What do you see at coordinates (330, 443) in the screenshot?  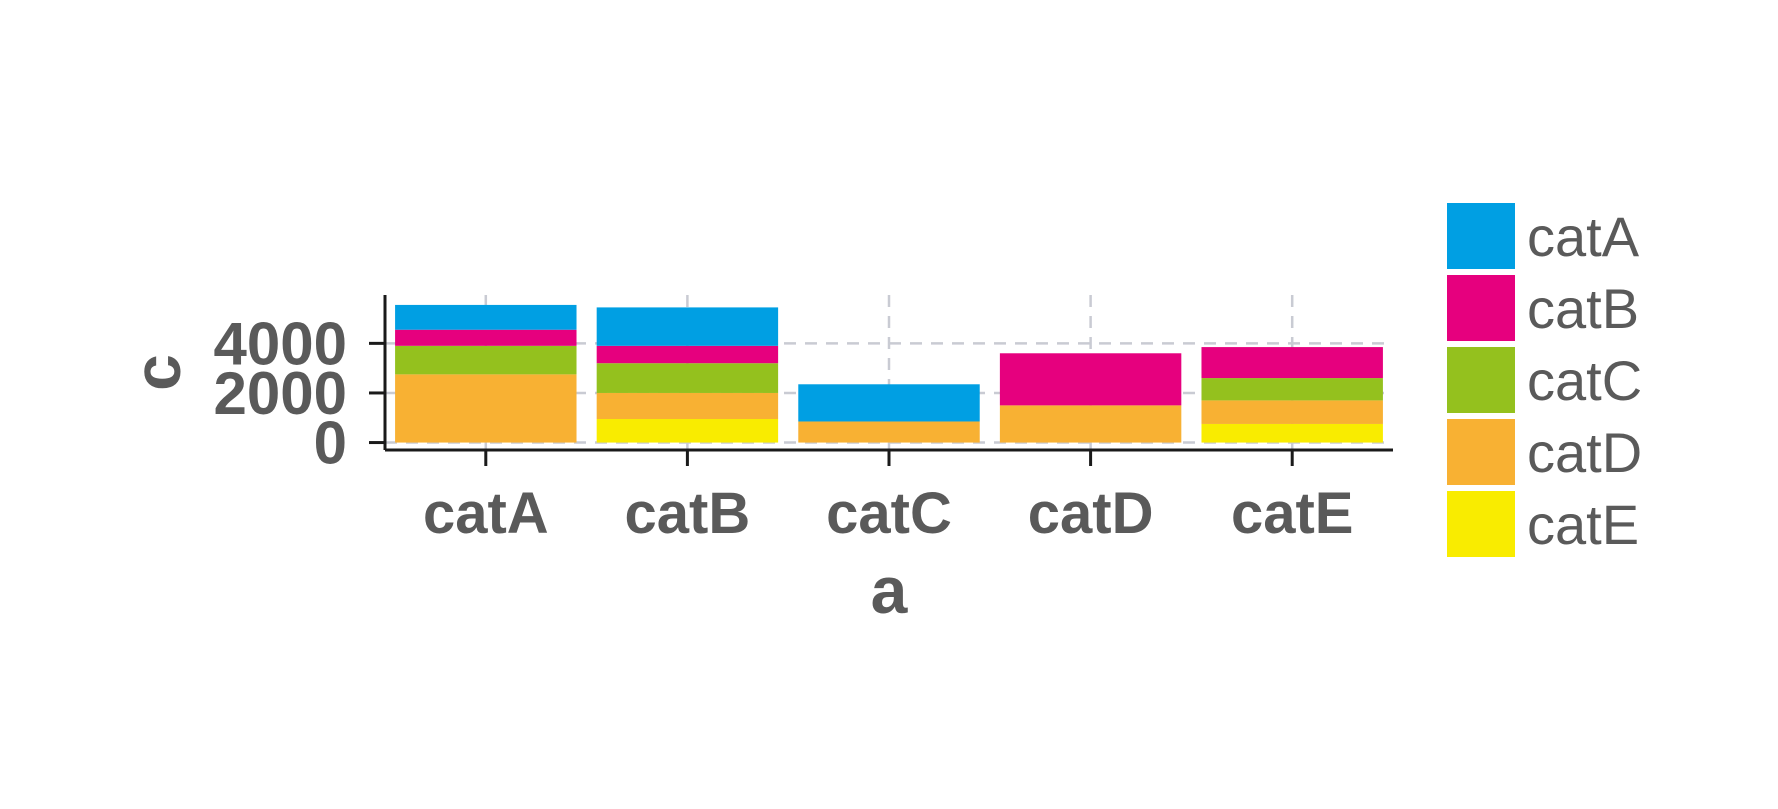 I see `y-tick-label: 0` at bounding box center [330, 443].